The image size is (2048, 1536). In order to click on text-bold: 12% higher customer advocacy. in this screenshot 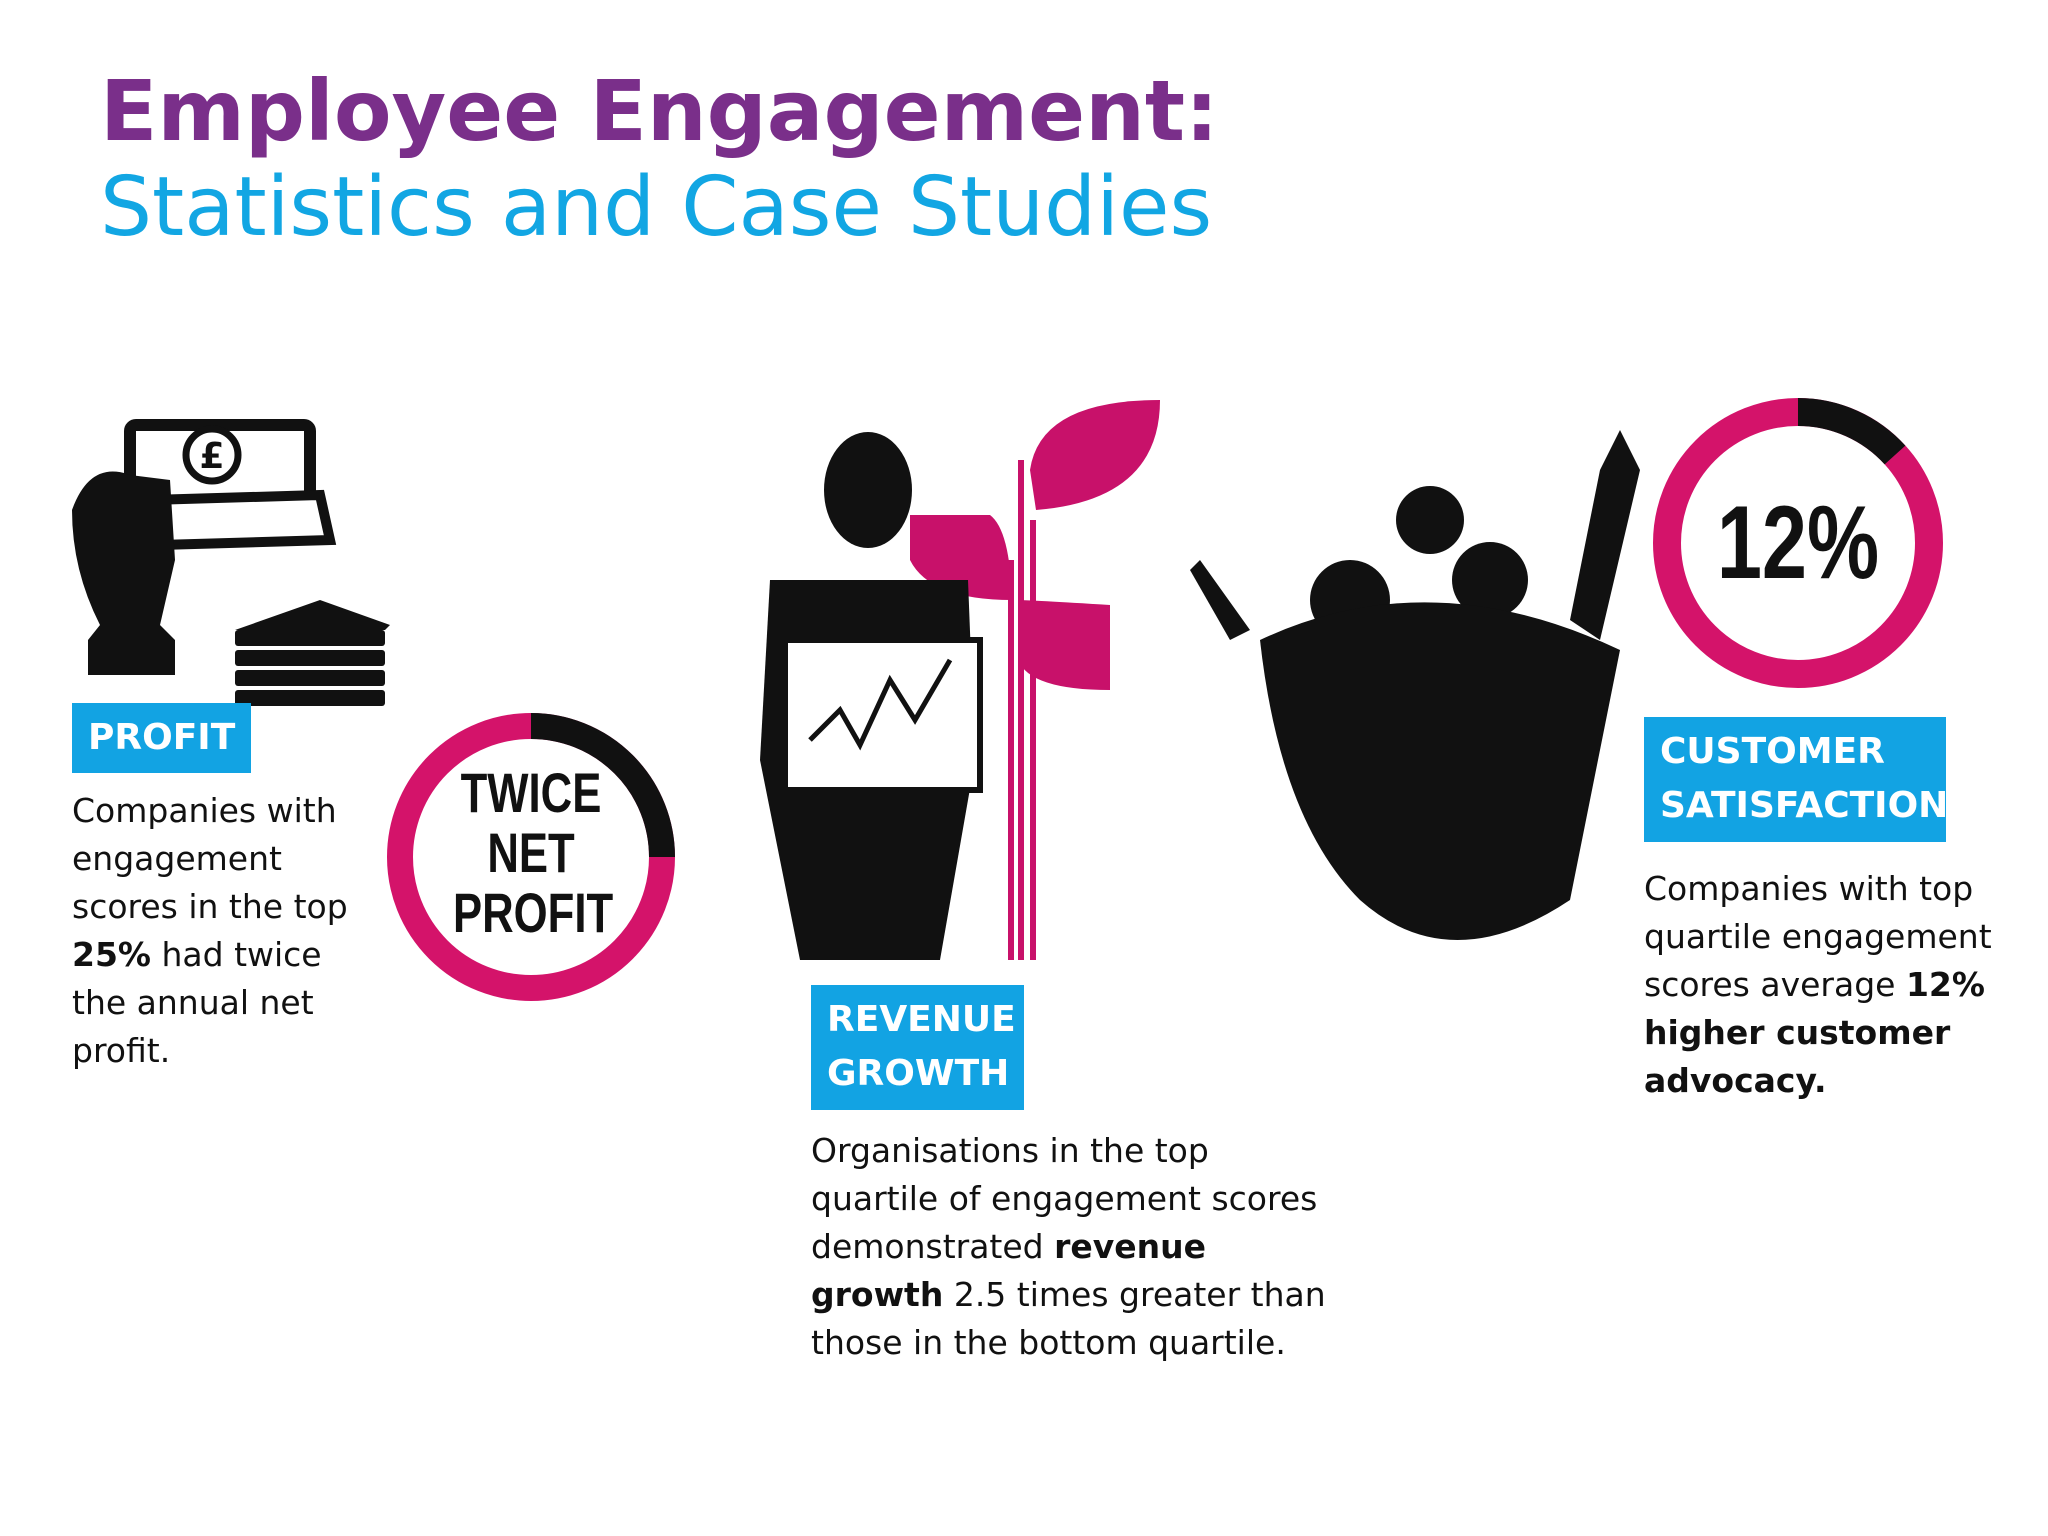, I will do `click(1814, 1032)`.